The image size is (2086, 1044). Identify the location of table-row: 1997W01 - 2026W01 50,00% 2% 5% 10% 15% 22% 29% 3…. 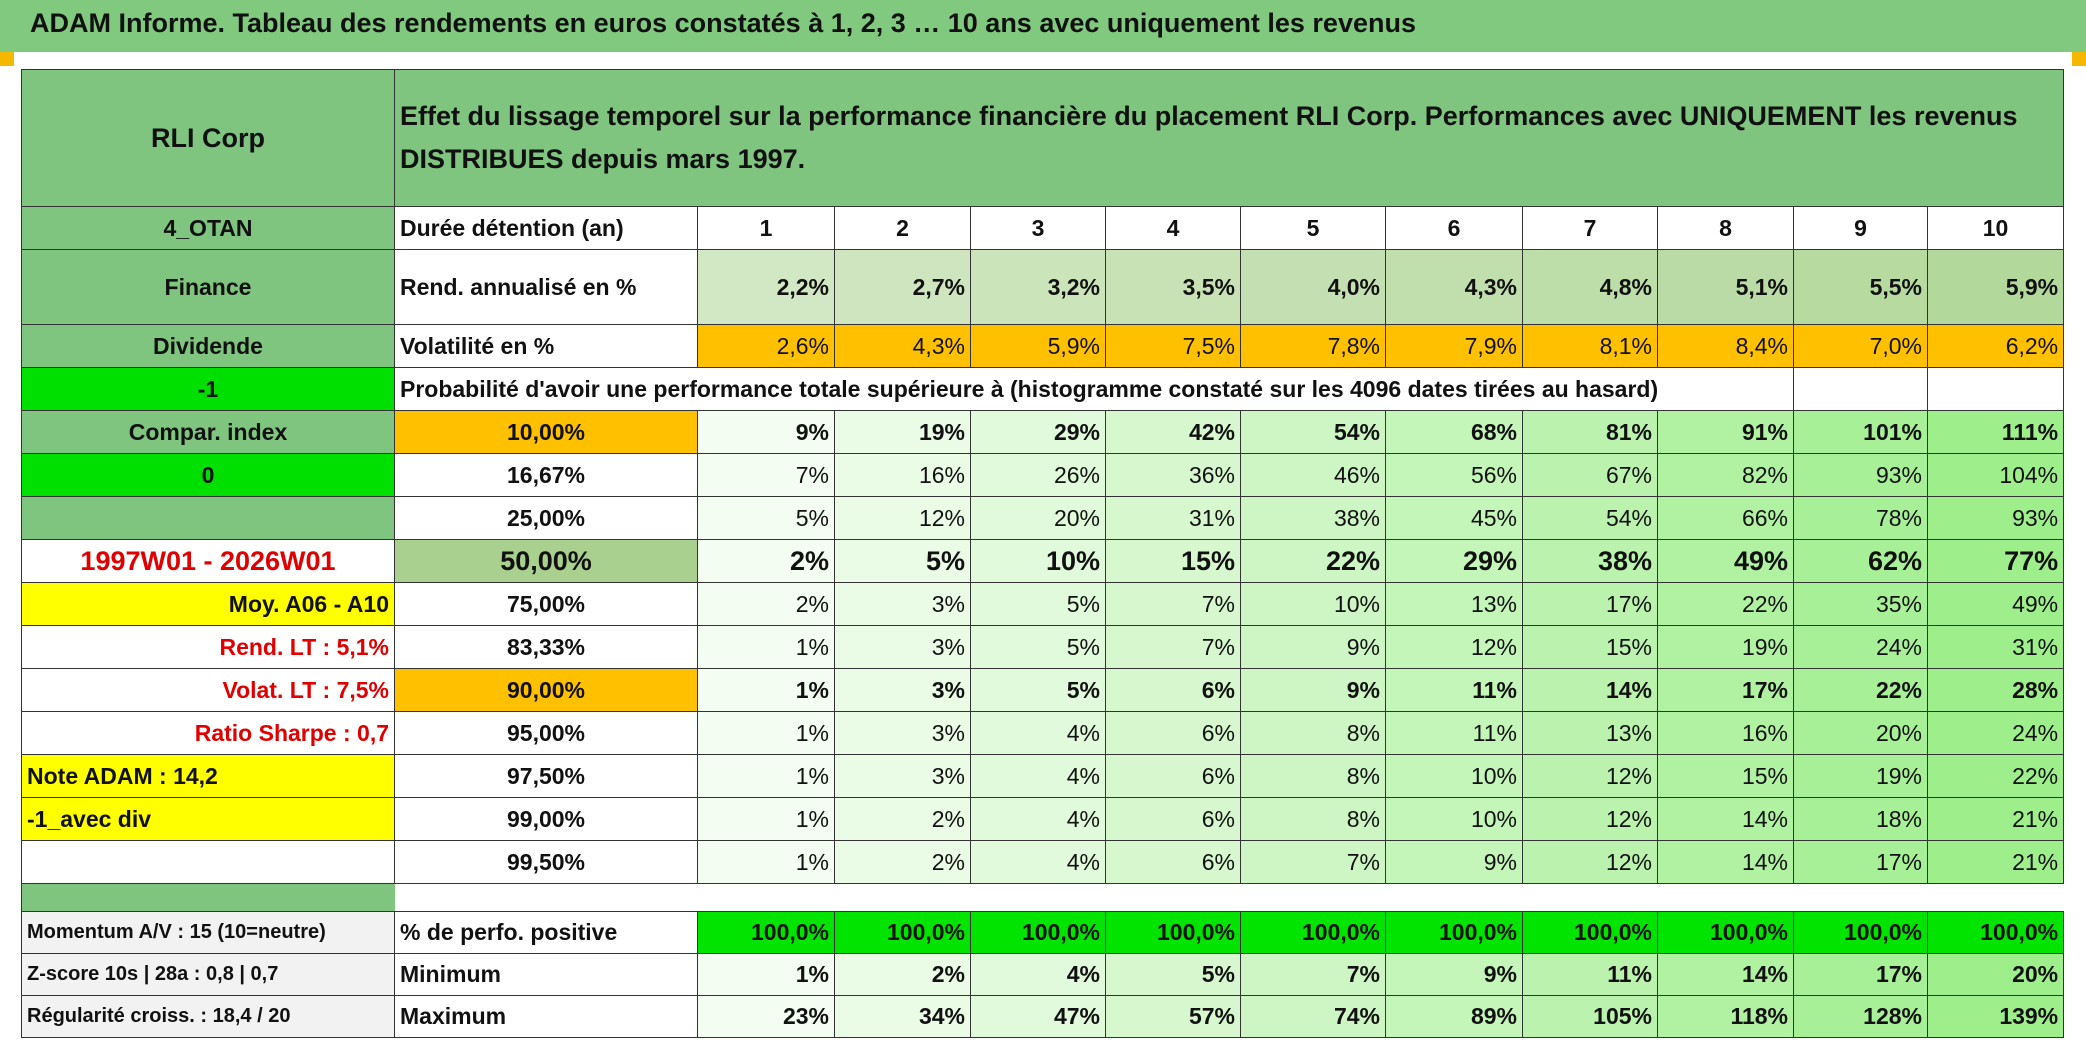
(1043, 561).